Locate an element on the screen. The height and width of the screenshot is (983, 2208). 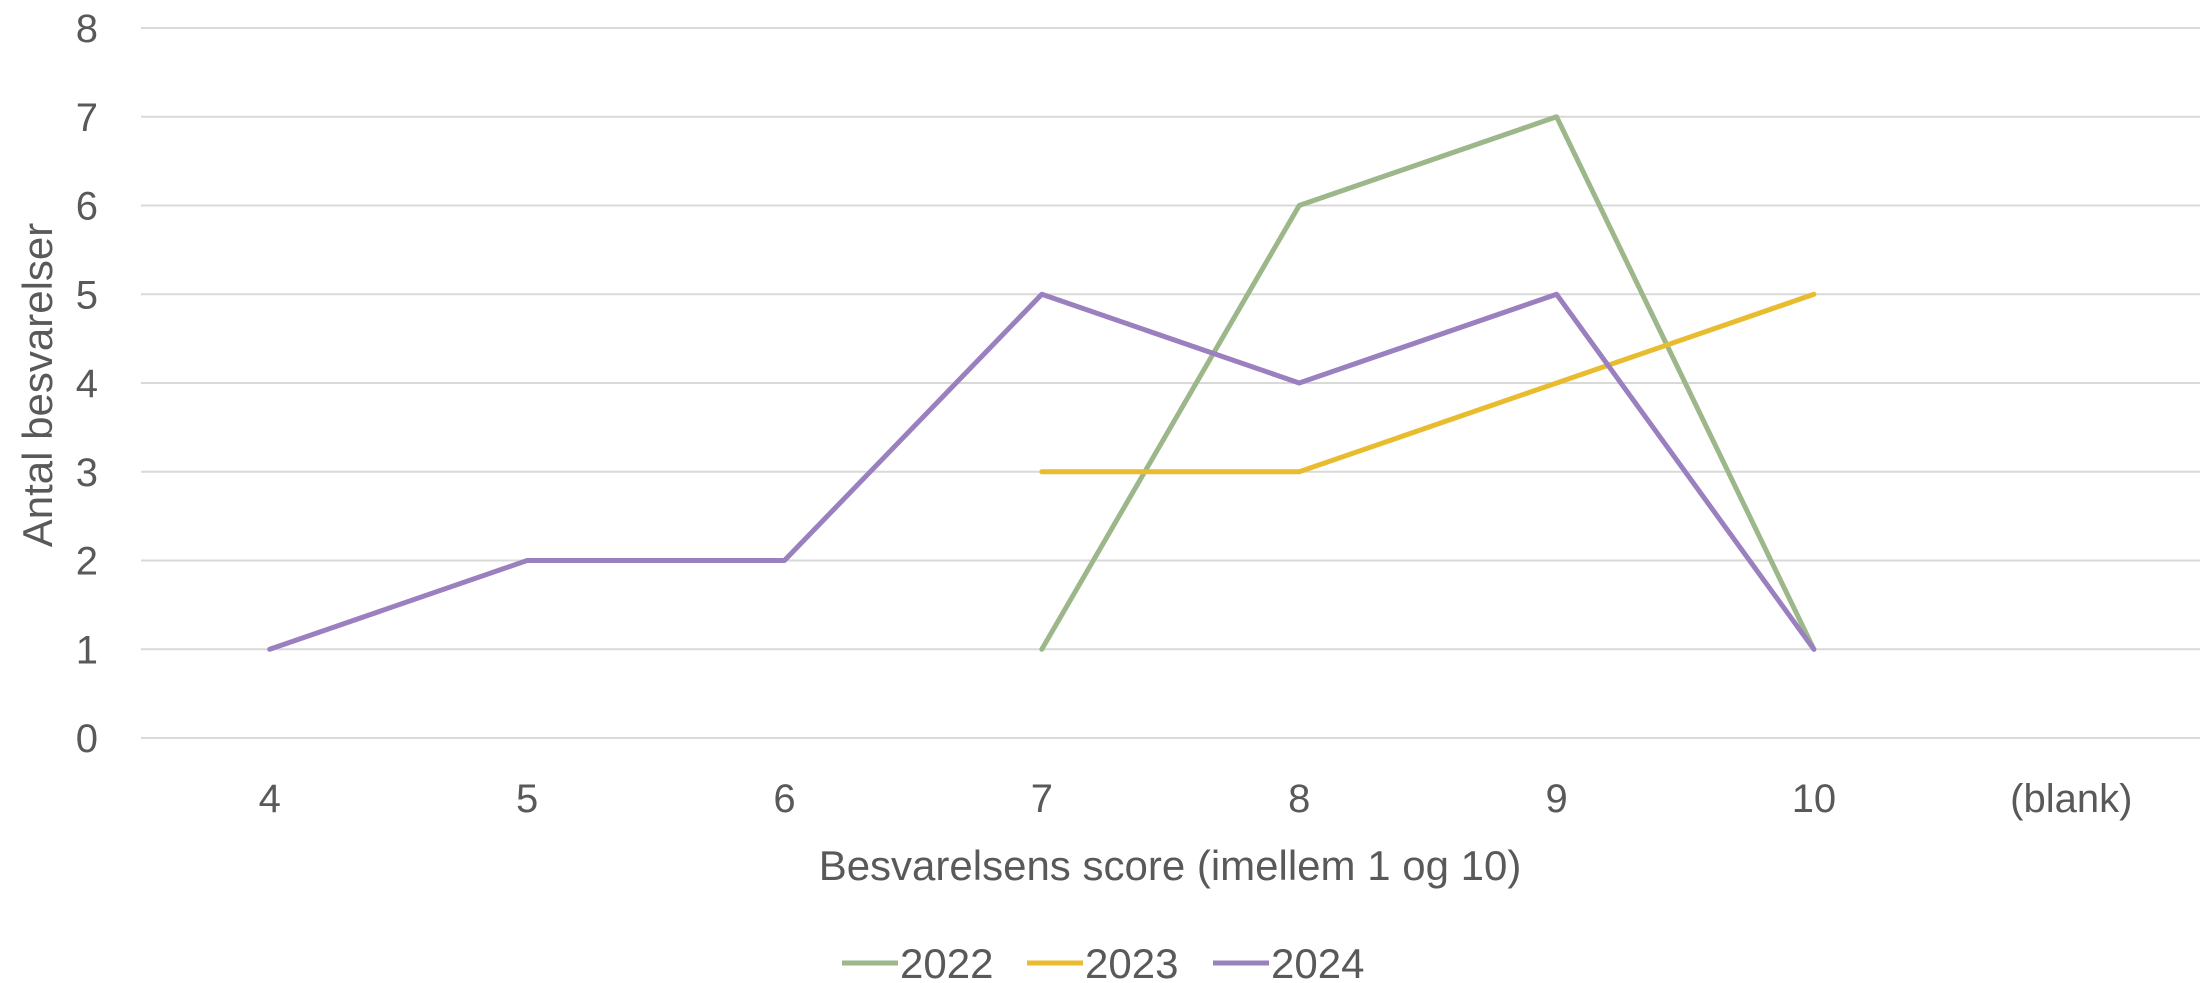
series-line-2023 is located at coordinates (1428, 383).